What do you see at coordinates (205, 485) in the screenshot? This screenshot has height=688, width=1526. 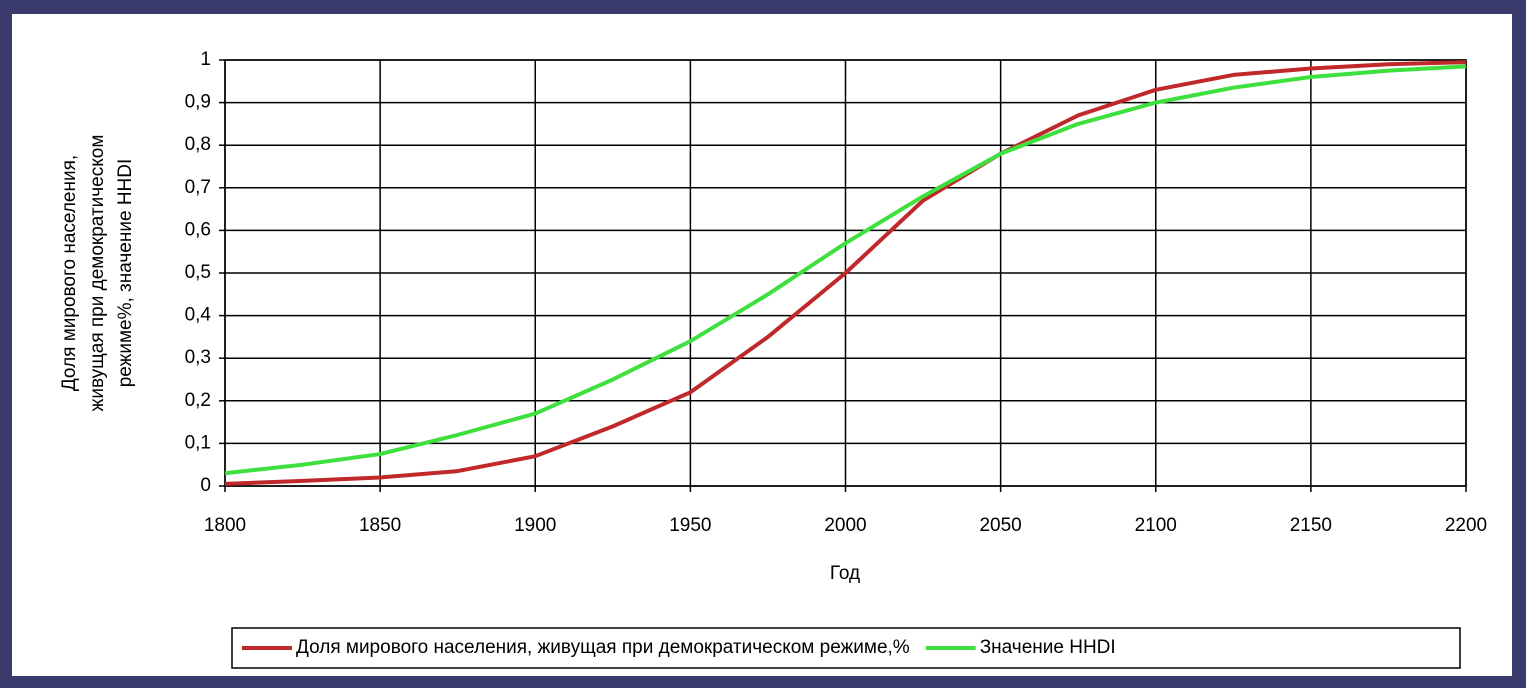 I see `y-tick-label: 0` at bounding box center [205, 485].